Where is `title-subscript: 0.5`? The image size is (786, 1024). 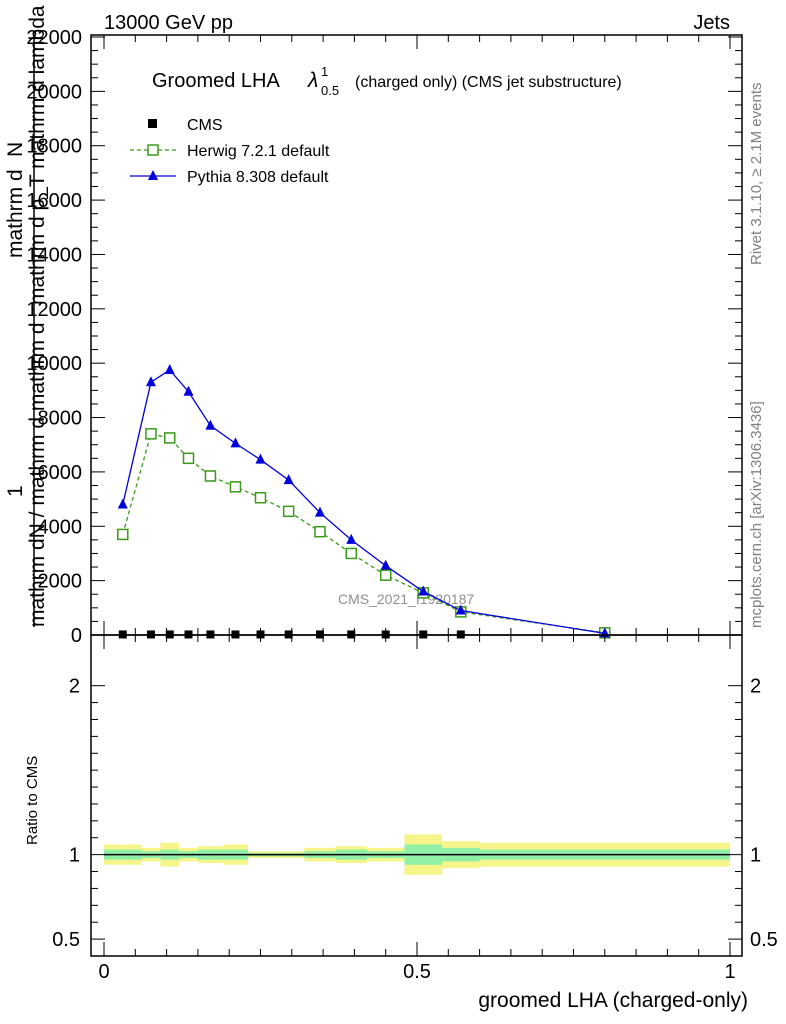 title-subscript: 0.5 is located at coordinates (330, 90).